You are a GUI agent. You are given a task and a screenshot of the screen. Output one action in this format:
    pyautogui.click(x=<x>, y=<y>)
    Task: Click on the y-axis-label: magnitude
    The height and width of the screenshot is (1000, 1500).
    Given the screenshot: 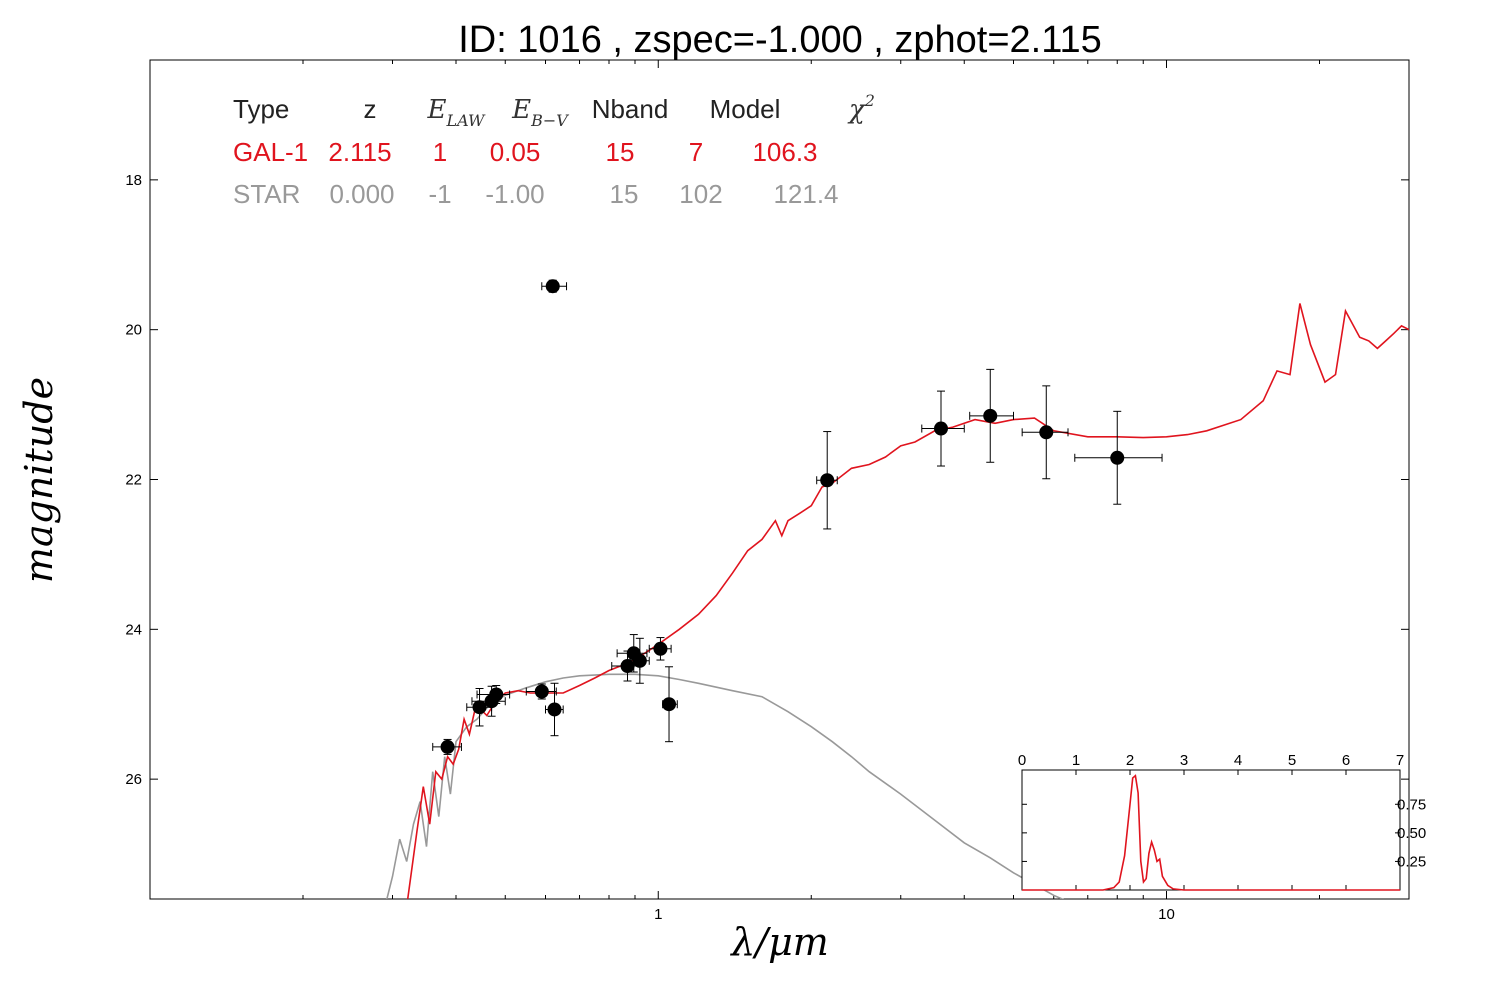 What is the action you would take?
    pyautogui.click(x=39, y=480)
    